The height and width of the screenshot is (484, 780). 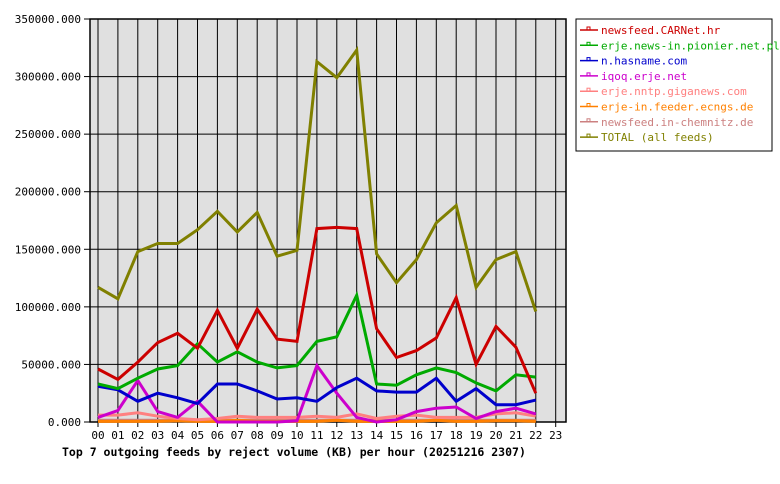 I want to click on y-tick-label: 300000.000, so click(x=48, y=77).